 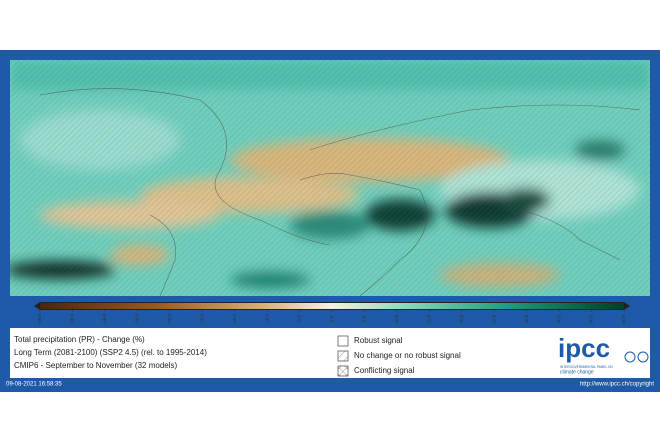 What do you see at coordinates (34, 385) in the screenshot?
I see `timestamp: 09-08-2021 16:58:35` at bounding box center [34, 385].